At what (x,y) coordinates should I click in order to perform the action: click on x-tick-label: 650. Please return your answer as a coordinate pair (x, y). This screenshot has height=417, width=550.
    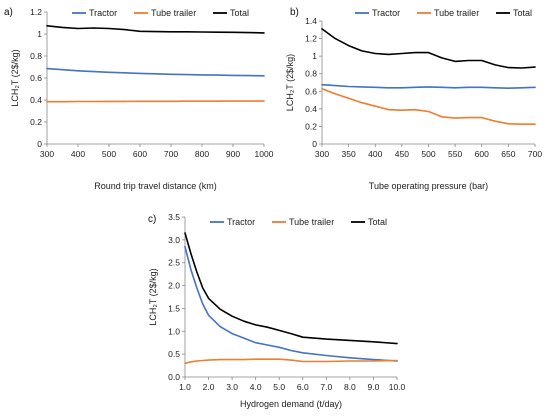
    Looking at the image, I should click on (508, 154).